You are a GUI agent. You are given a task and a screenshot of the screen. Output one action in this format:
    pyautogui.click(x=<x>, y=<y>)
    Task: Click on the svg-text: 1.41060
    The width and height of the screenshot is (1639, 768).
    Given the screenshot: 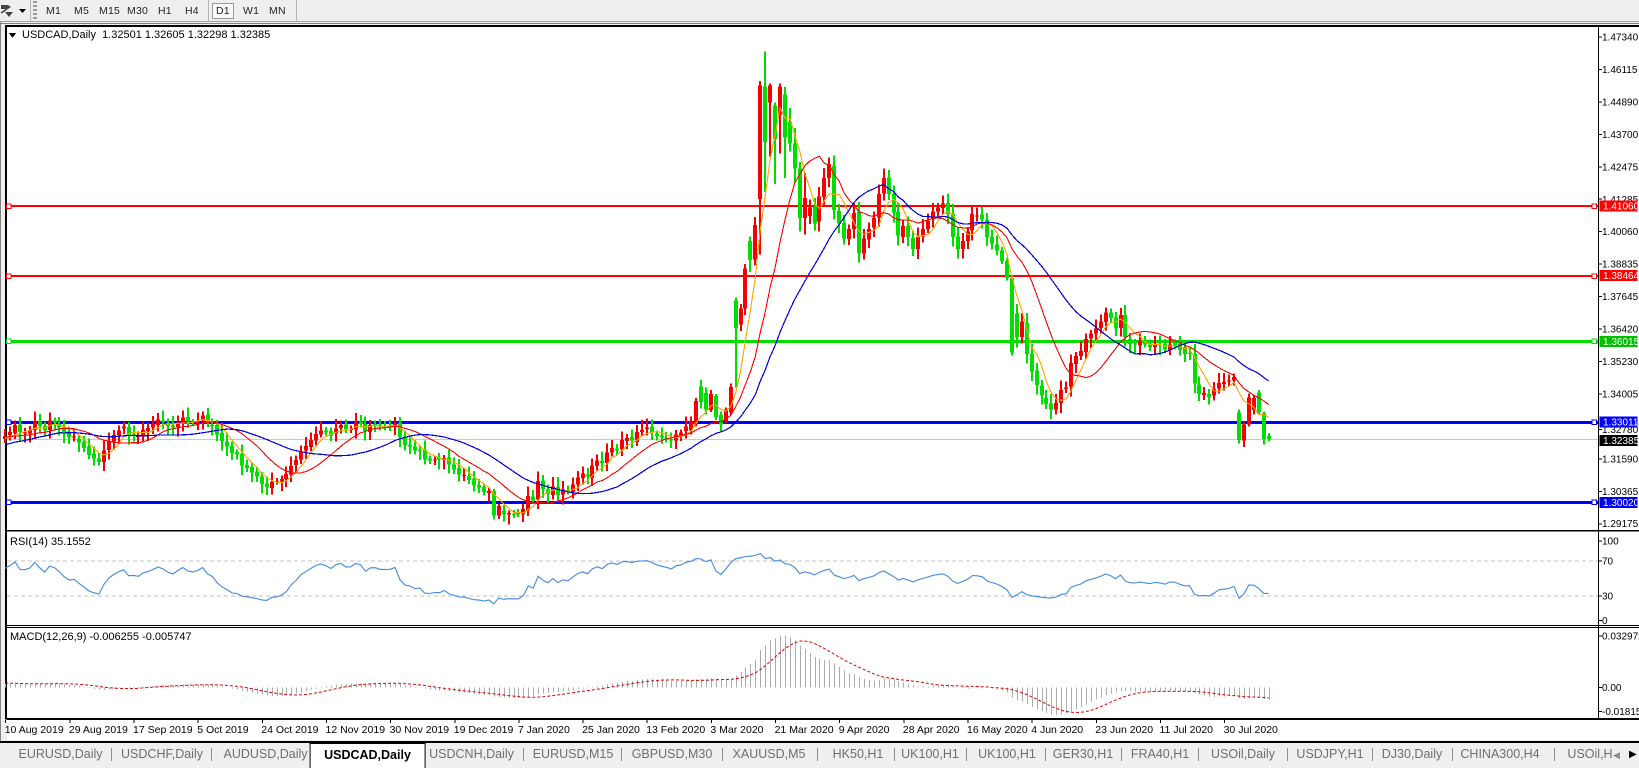 What is the action you would take?
    pyautogui.click(x=1621, y=206)
    